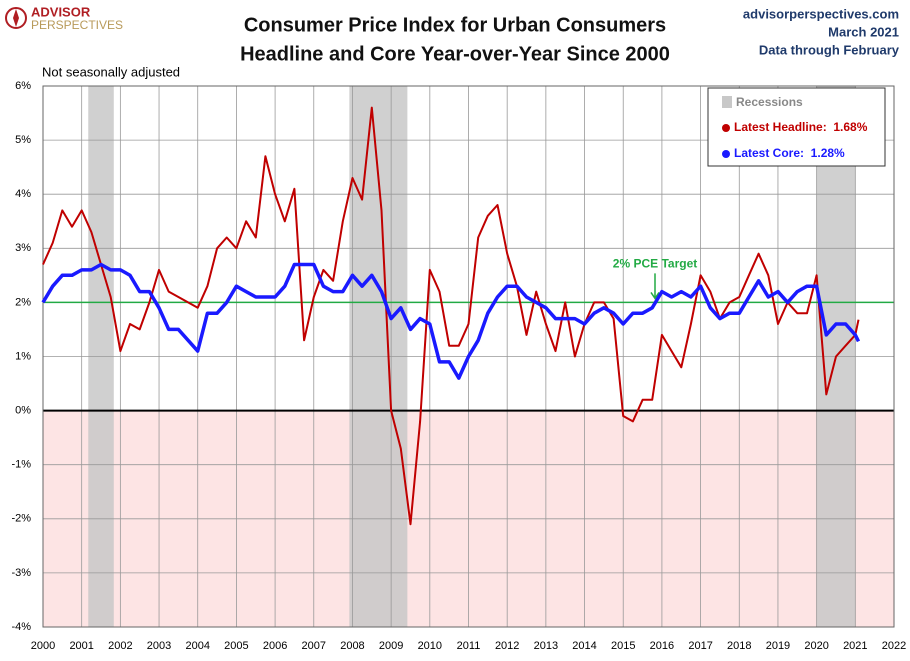  What do you see at coordinates (23, 302) in the screenshot?
I see `y-tick-label: 2%` at bounding box center [23, 302].